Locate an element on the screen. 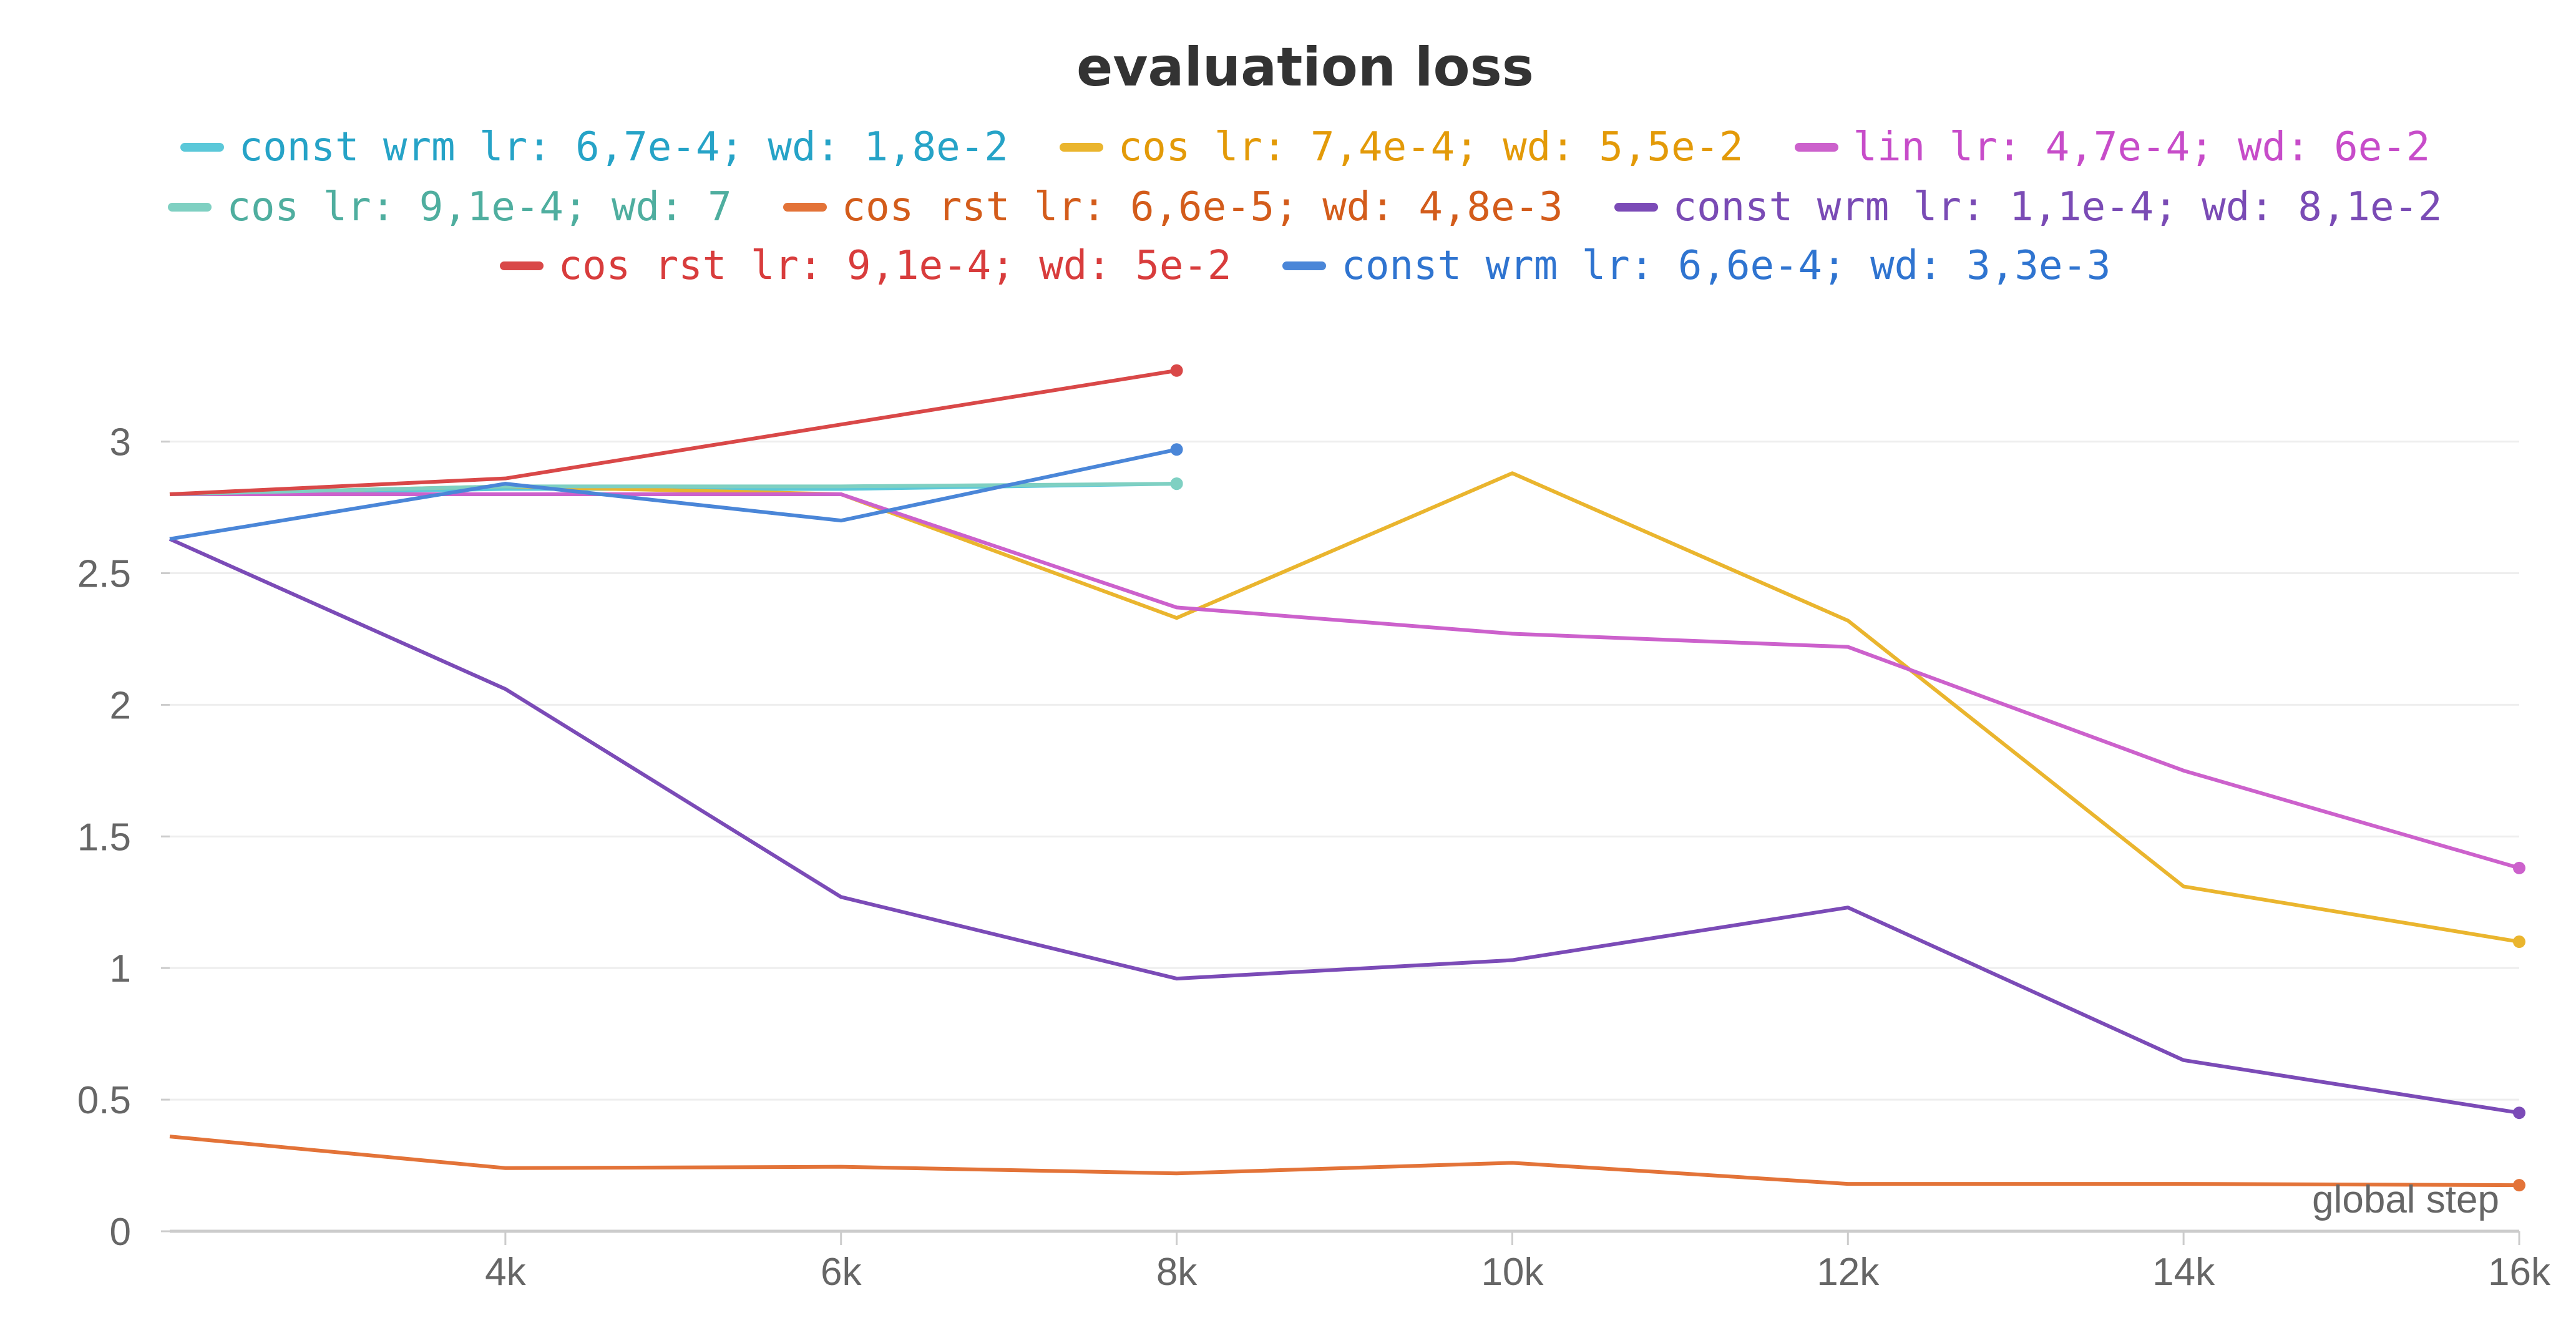 The width and height of the screenshot is (2576, 1328). y-tick-label: 1.5 is located at coordinates (104, 837).